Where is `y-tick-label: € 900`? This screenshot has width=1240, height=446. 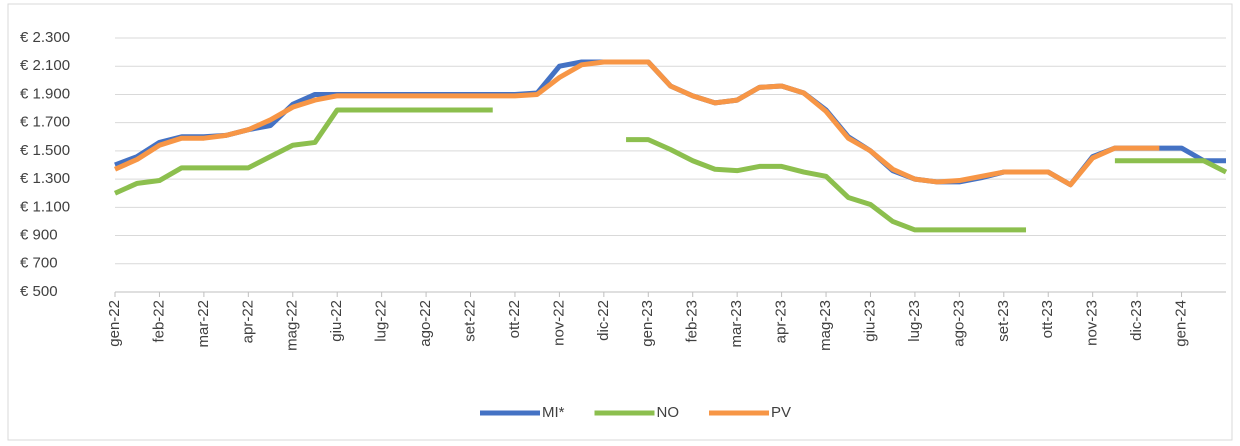 y-tick-label: € 900 is located at coordinates (39, 235).